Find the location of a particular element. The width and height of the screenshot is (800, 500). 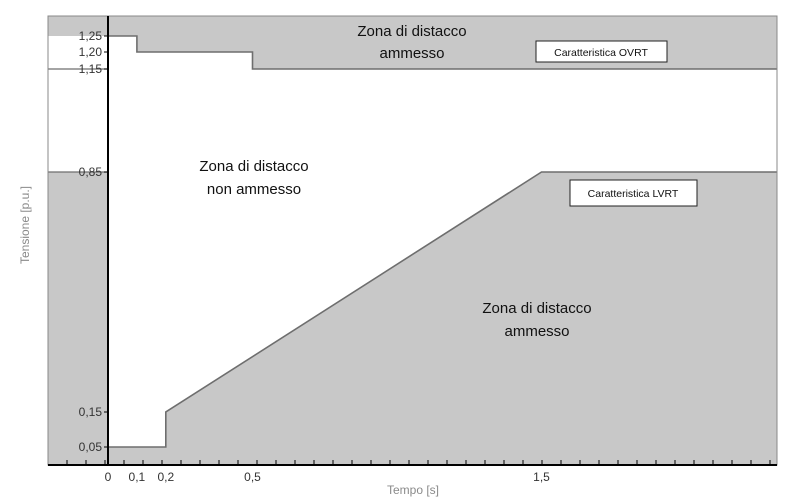

y-axis-title: Tensione [p.u.] is located at coordinates (25, 225).